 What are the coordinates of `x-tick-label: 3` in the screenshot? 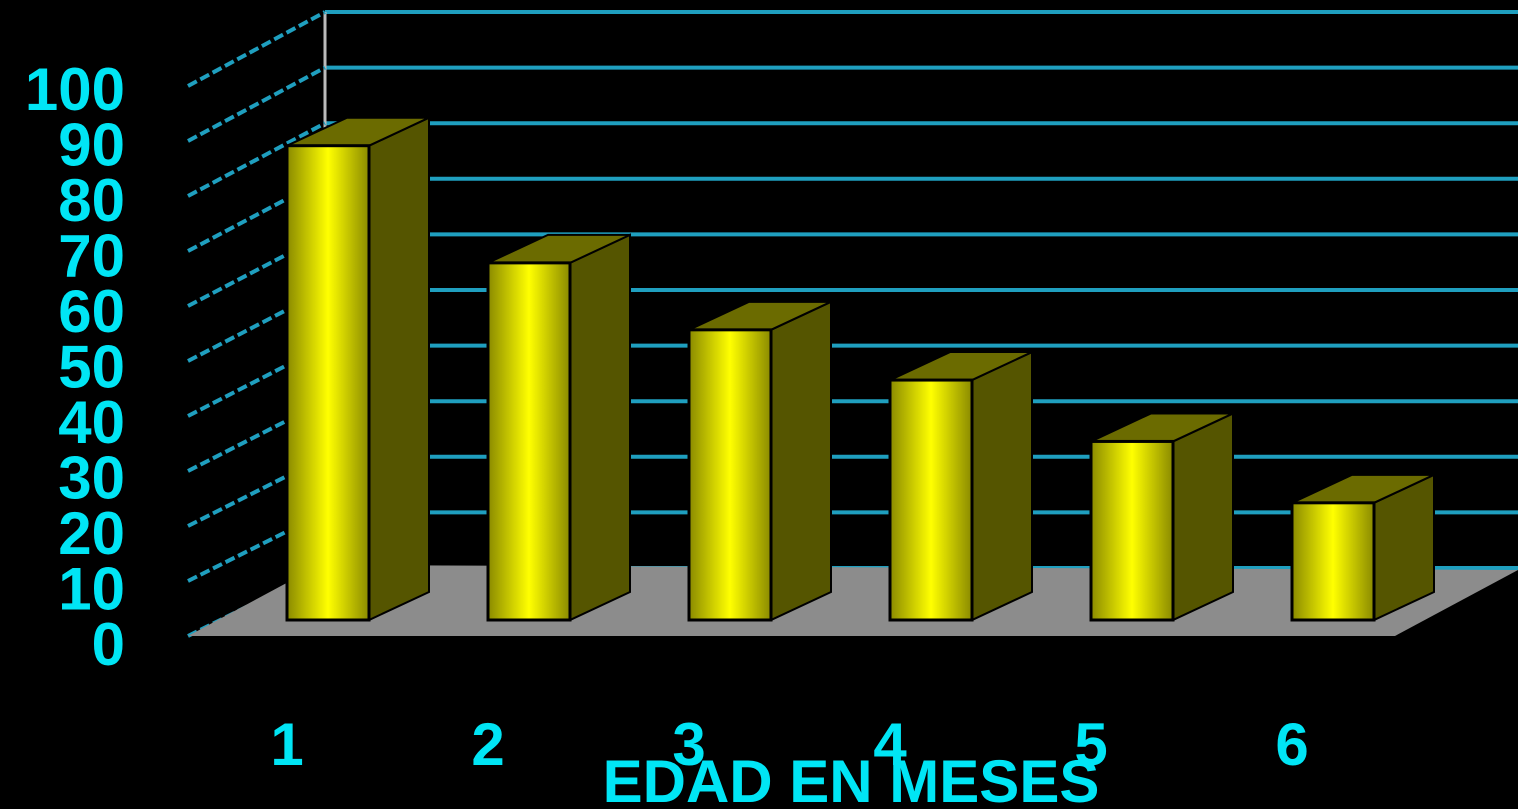 It's located at (688, 744).